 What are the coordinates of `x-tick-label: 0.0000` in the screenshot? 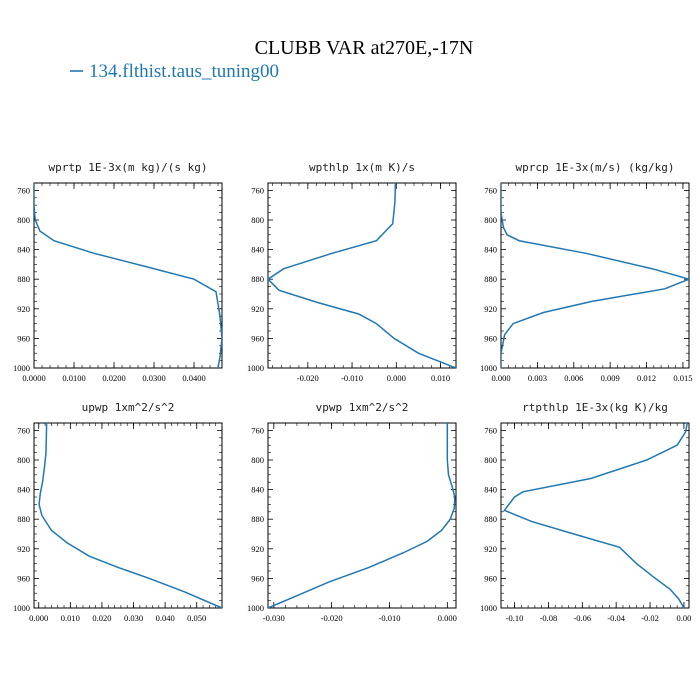 It's located at (33, 378).